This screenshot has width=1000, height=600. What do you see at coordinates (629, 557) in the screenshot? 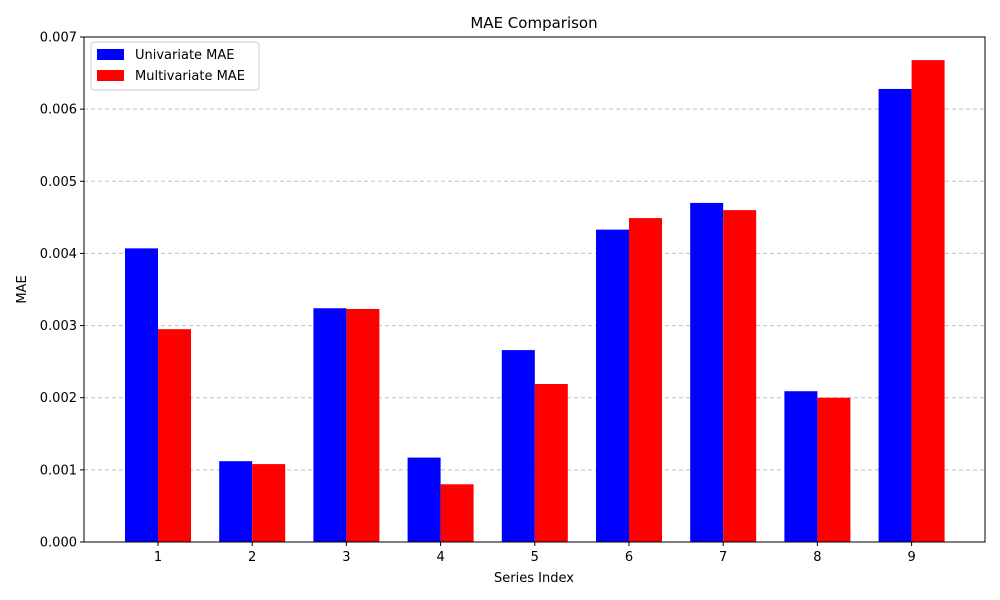
I see `x-tick-label: 6` at bounding box center [629, 557].